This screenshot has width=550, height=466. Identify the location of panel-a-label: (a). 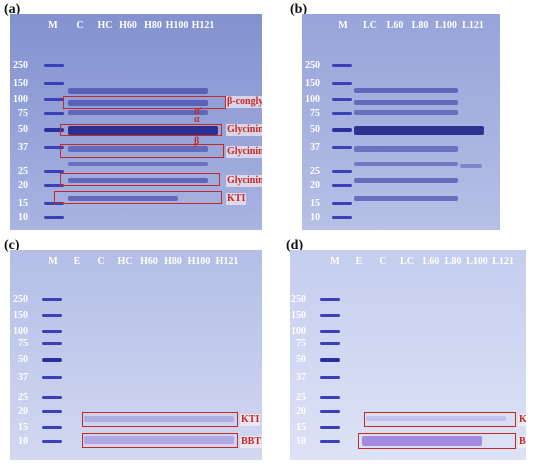
(12, 9).